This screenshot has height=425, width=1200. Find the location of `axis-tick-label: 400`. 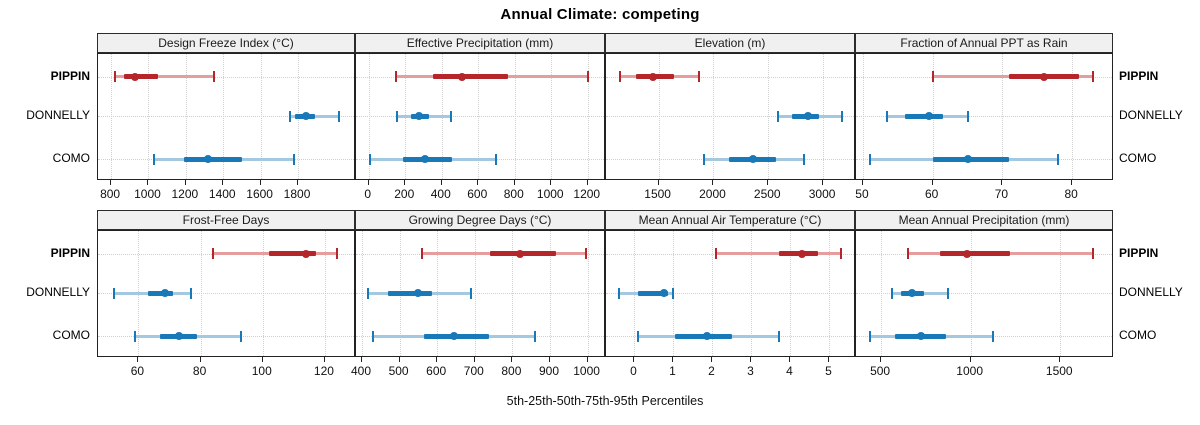

axis-tick-label: 400 is located at coordinates (361, 371).